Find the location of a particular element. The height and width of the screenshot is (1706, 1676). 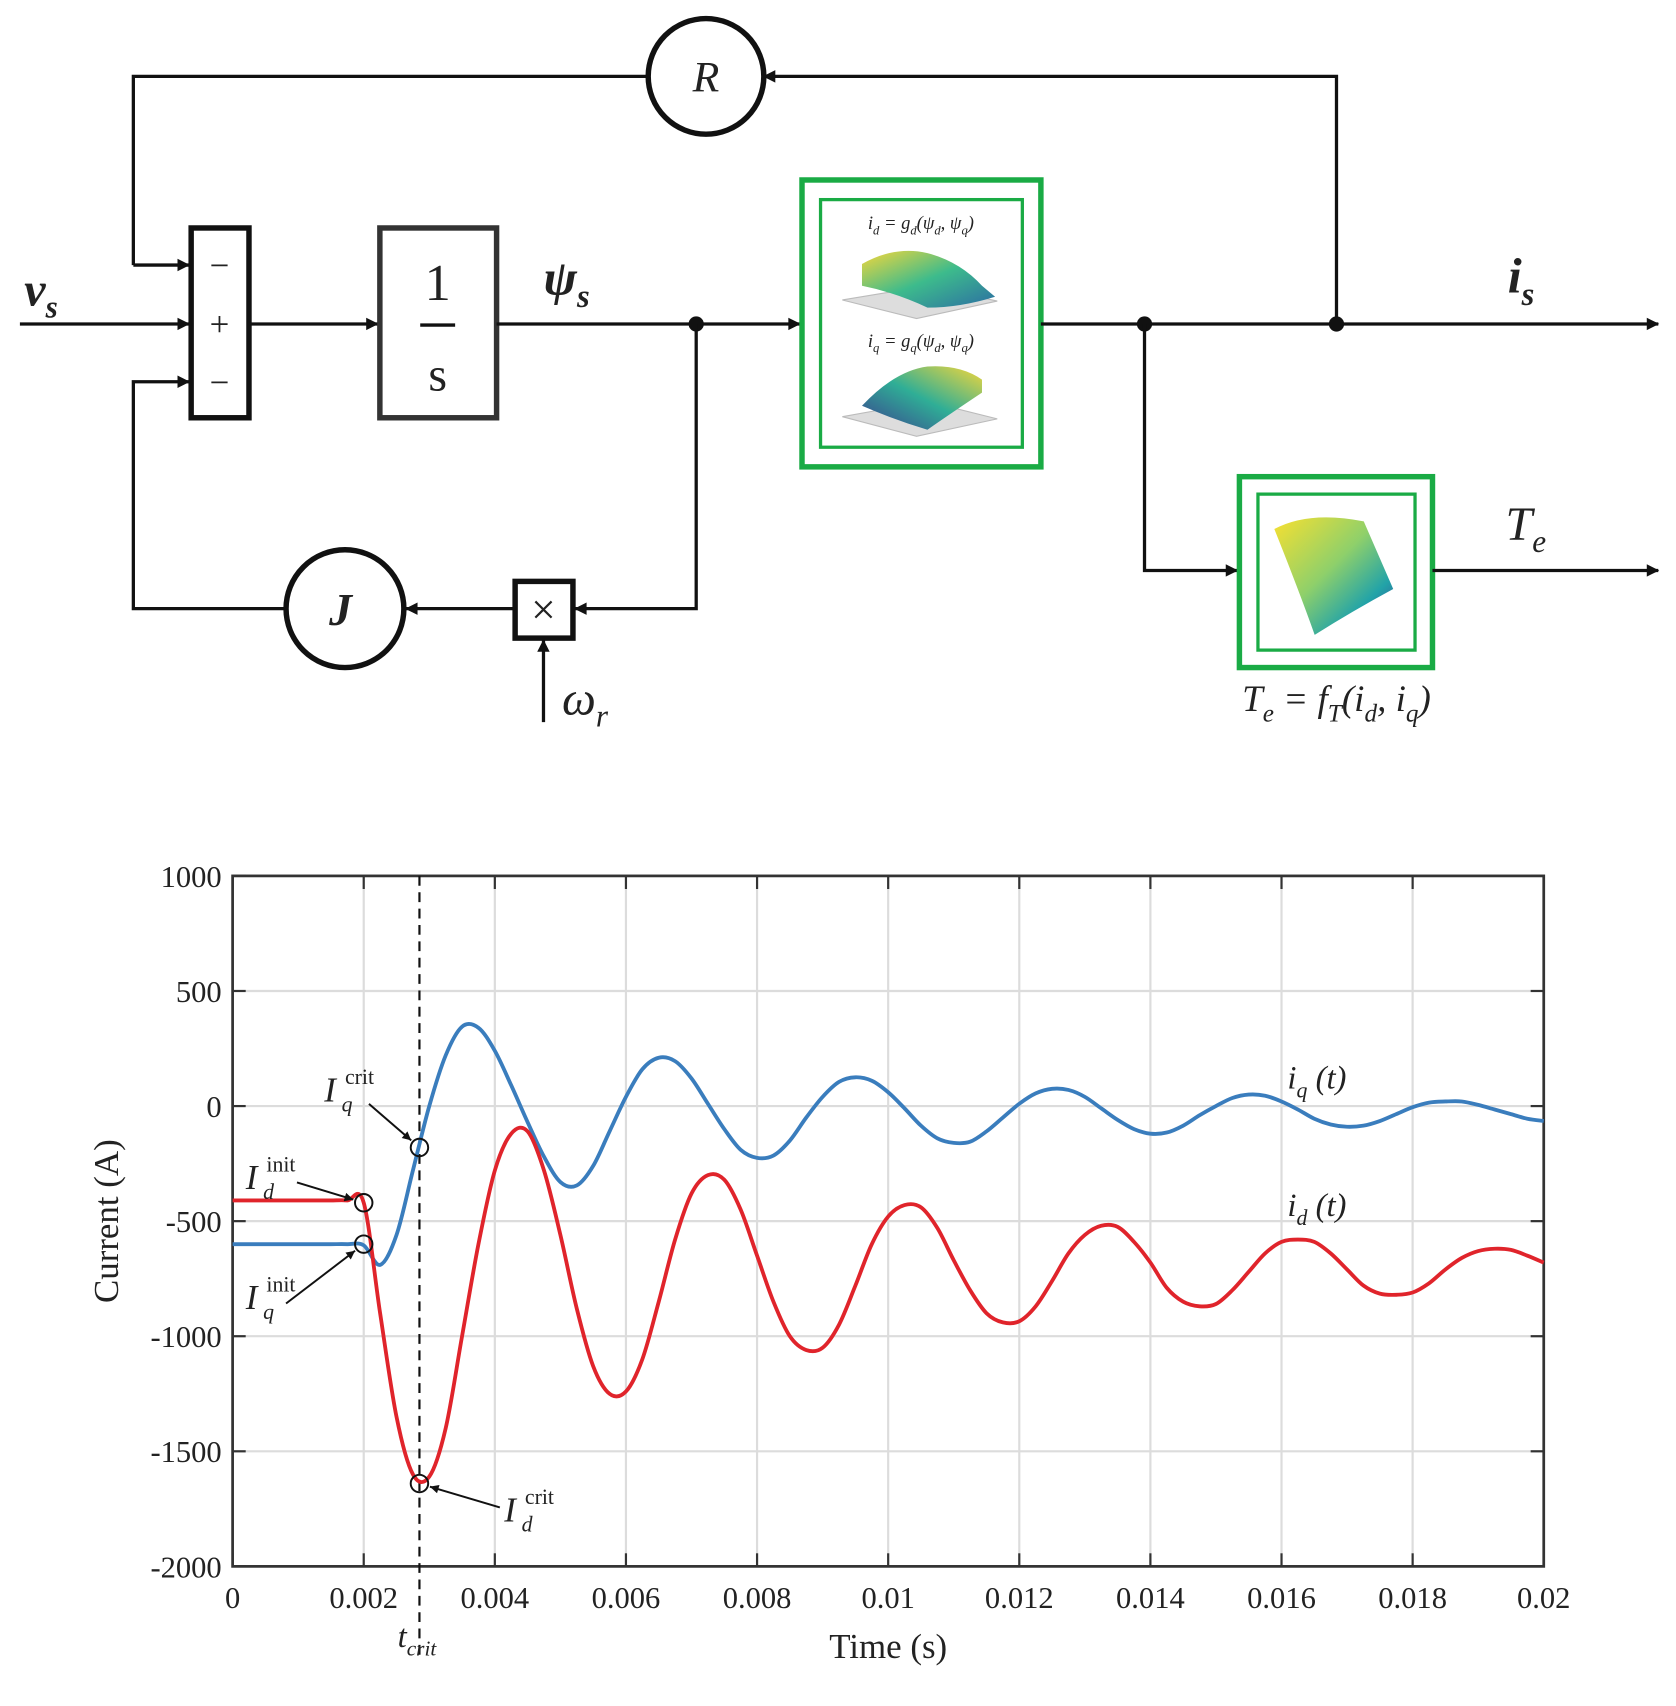

block-label: s is located at coordinates (437, 375).